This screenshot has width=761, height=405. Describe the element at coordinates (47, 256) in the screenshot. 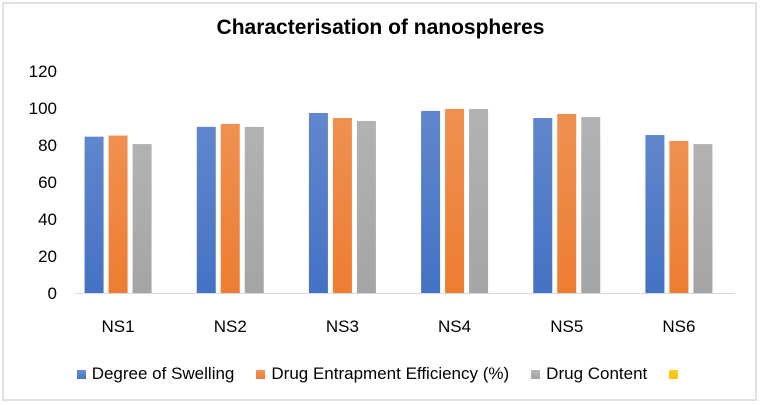

I see `y-tick-label: 20` at that location.